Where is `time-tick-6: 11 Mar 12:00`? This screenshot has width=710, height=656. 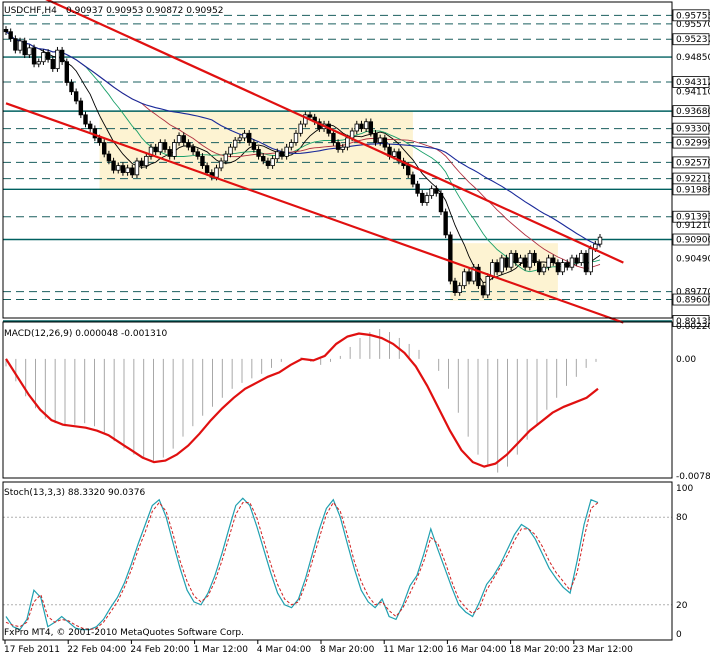 time-tick-6: 11 Mar 12:00 is located at coordinates (413, 650).